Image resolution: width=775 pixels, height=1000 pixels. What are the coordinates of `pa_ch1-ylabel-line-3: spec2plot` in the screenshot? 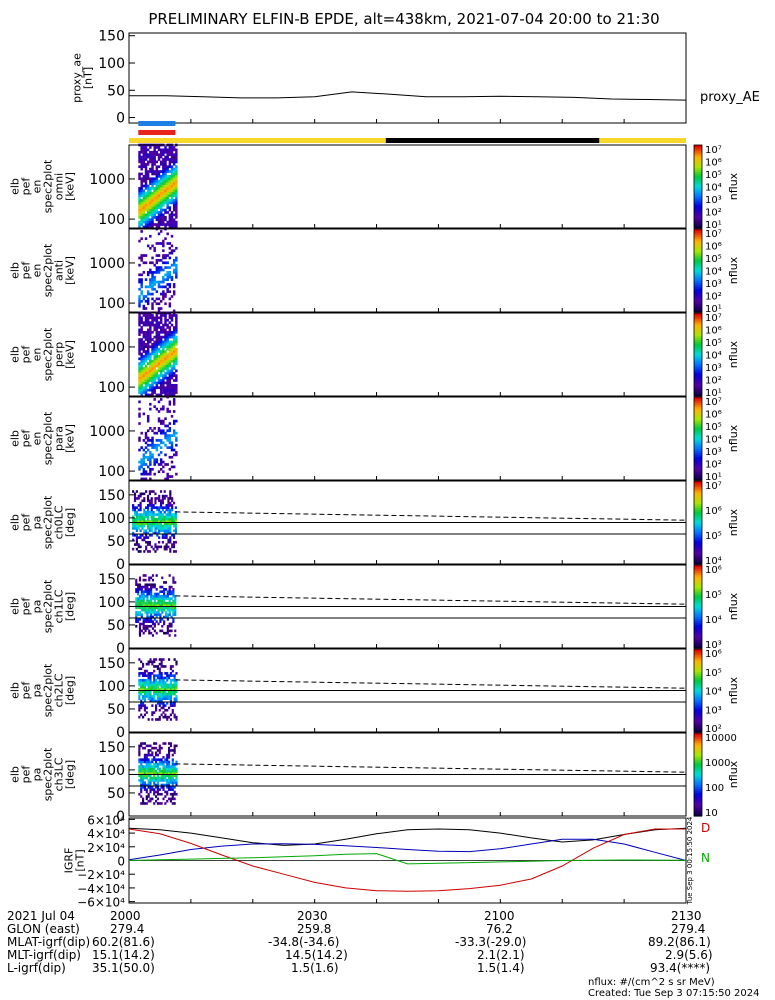 It's located at (48, 606).